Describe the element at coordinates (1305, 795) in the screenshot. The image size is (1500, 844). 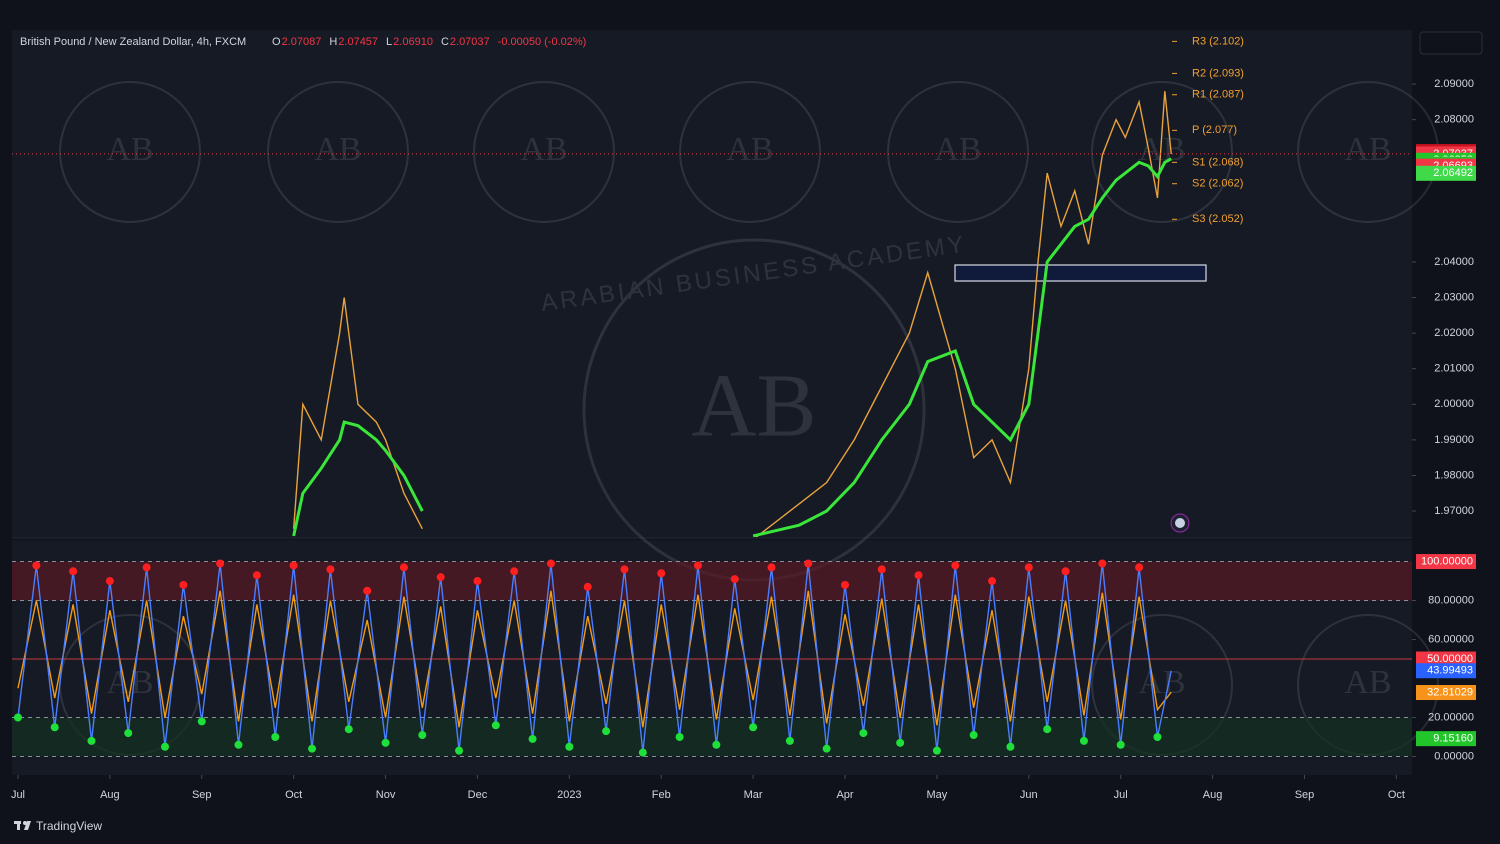
I see `x-tick-label: Sep` at that location.